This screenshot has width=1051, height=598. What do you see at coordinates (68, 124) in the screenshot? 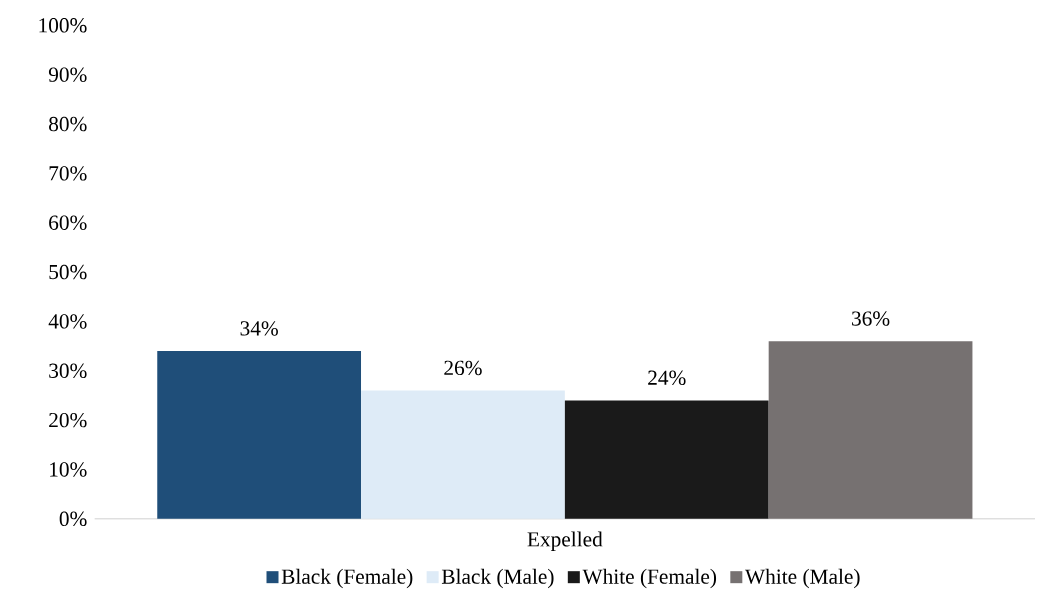
I see `y-tick-label: 80%` at bounding box center [68, 124].